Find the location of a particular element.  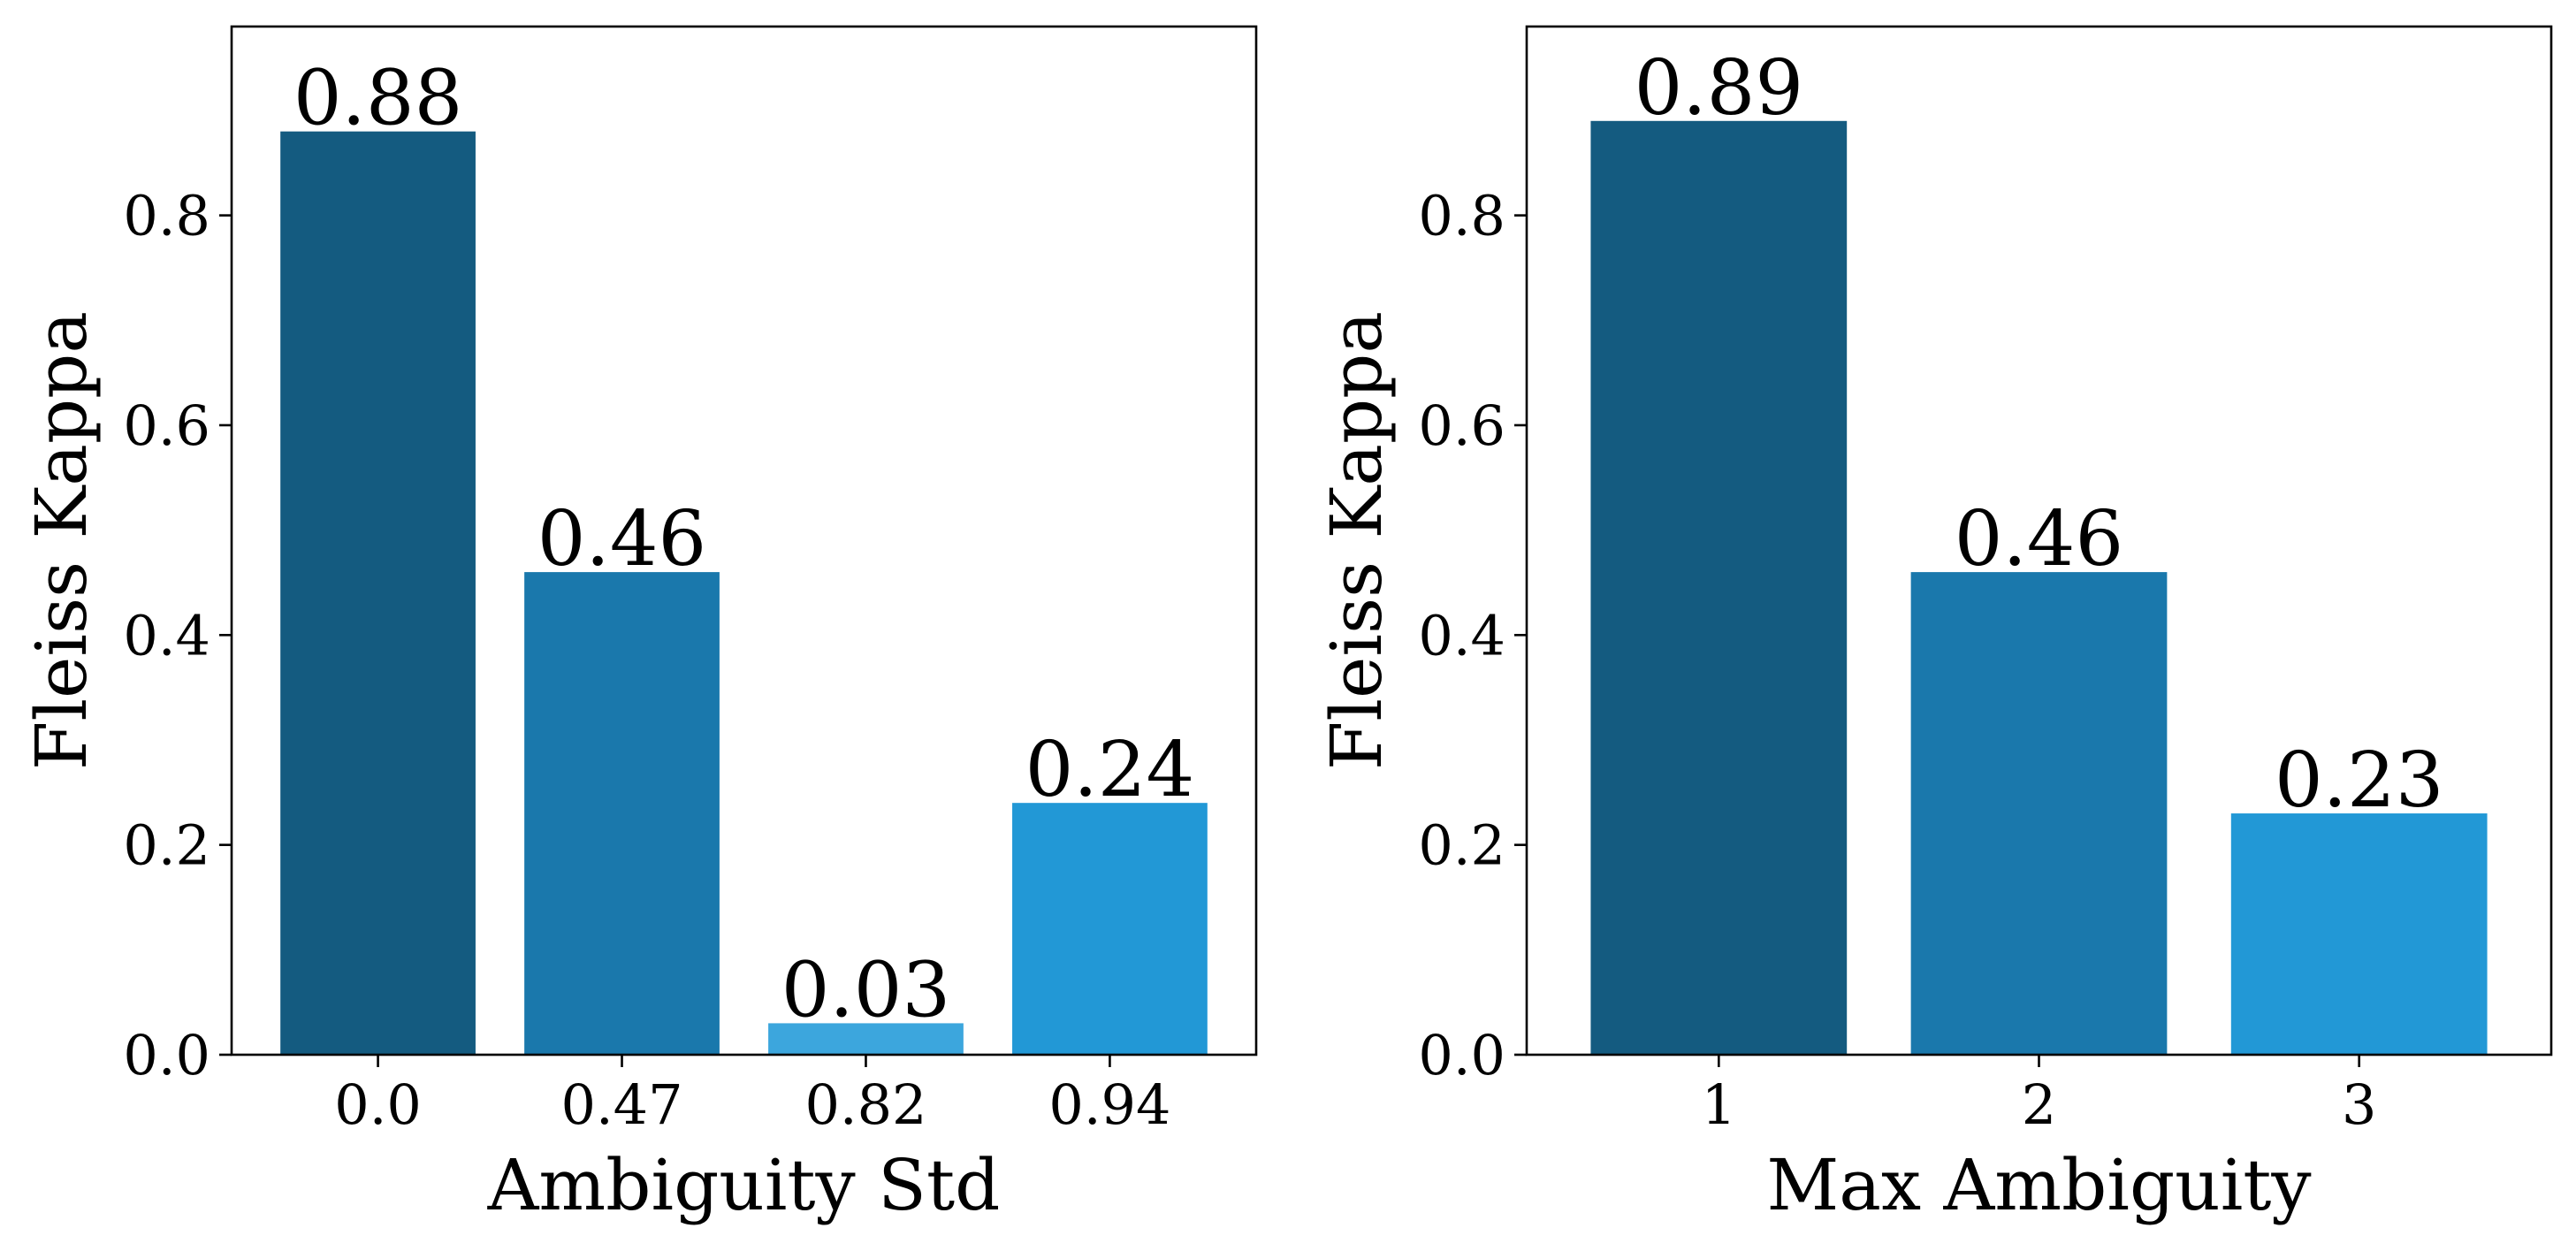

data-label-max-ambiguity-1: 0.89 is located at coordinates (1719, 88).